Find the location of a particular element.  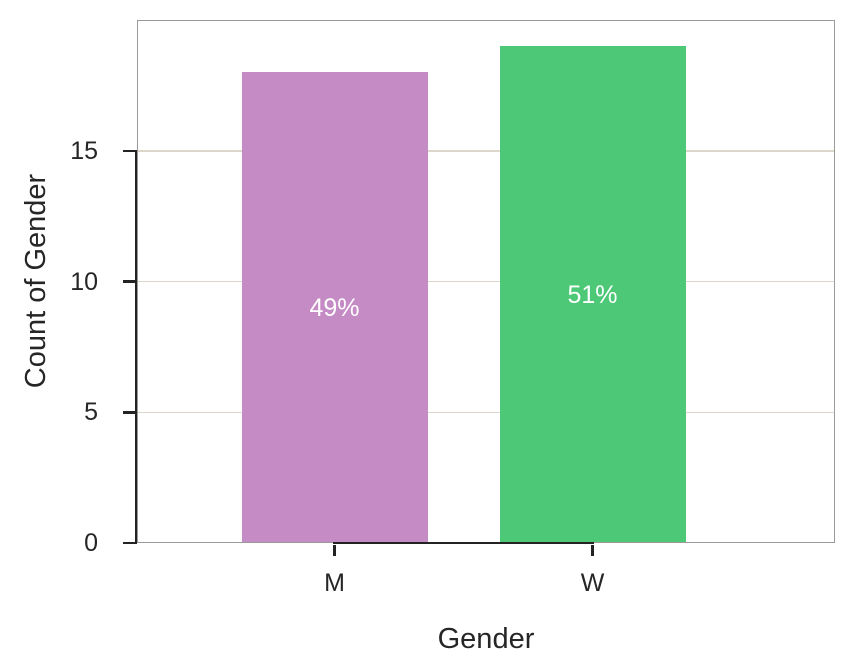

x-axis-title: Gender is located at coordinates (486, 639).